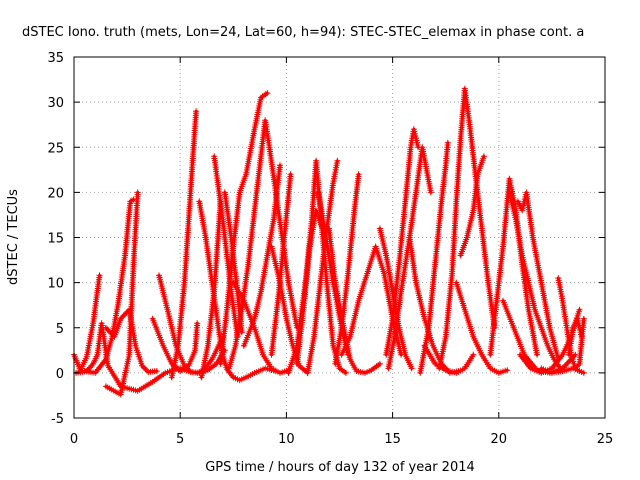 The height and width of the screenshot is (480, 640). What do you see at coordinates (13, 237) in the screenshot?
I see `y-axis-label: dSTEC / TECUs` at bounding box center [13, 237].